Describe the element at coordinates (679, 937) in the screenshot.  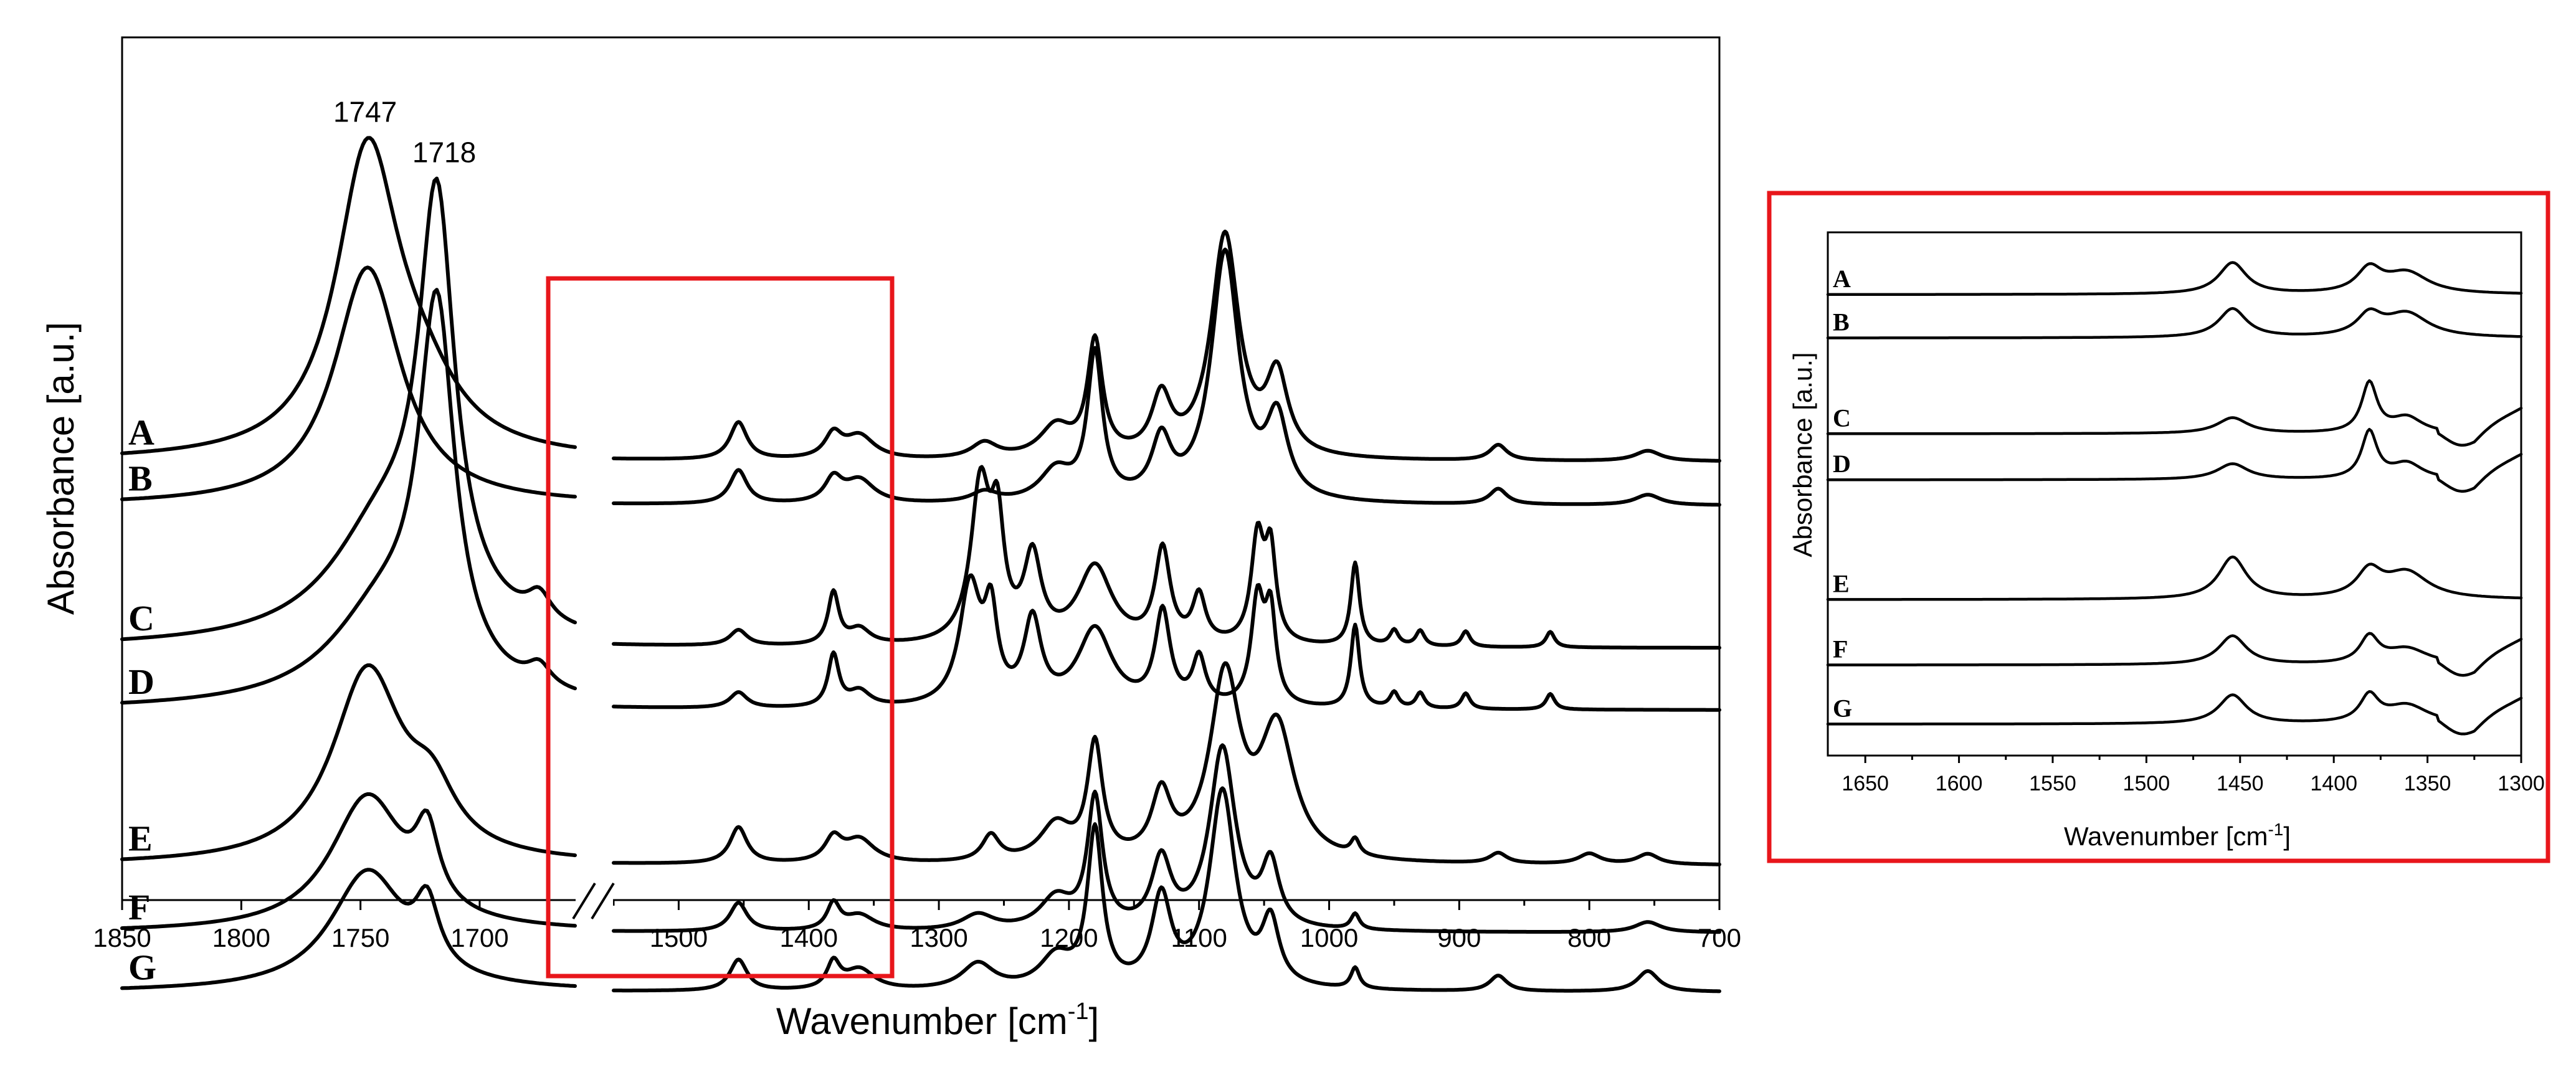
I see `main-x-tick-label: 1500` at that location.